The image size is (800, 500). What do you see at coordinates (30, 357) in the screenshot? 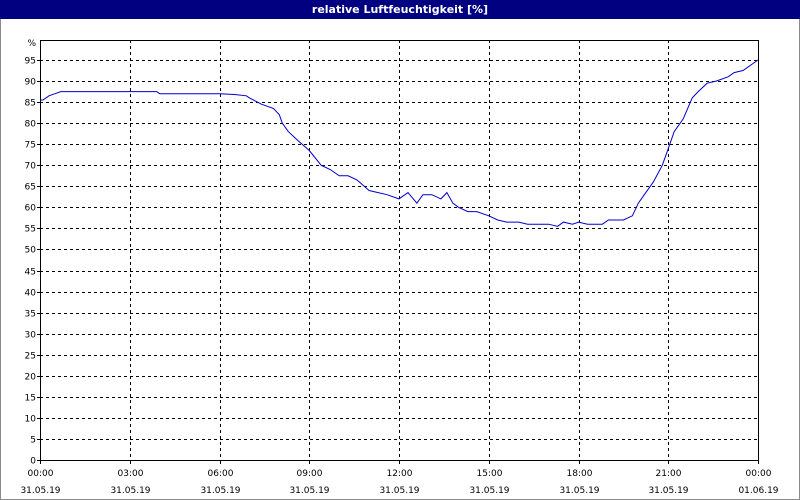
I see `y-tick-label: 25` at bounding box center [30, 357].